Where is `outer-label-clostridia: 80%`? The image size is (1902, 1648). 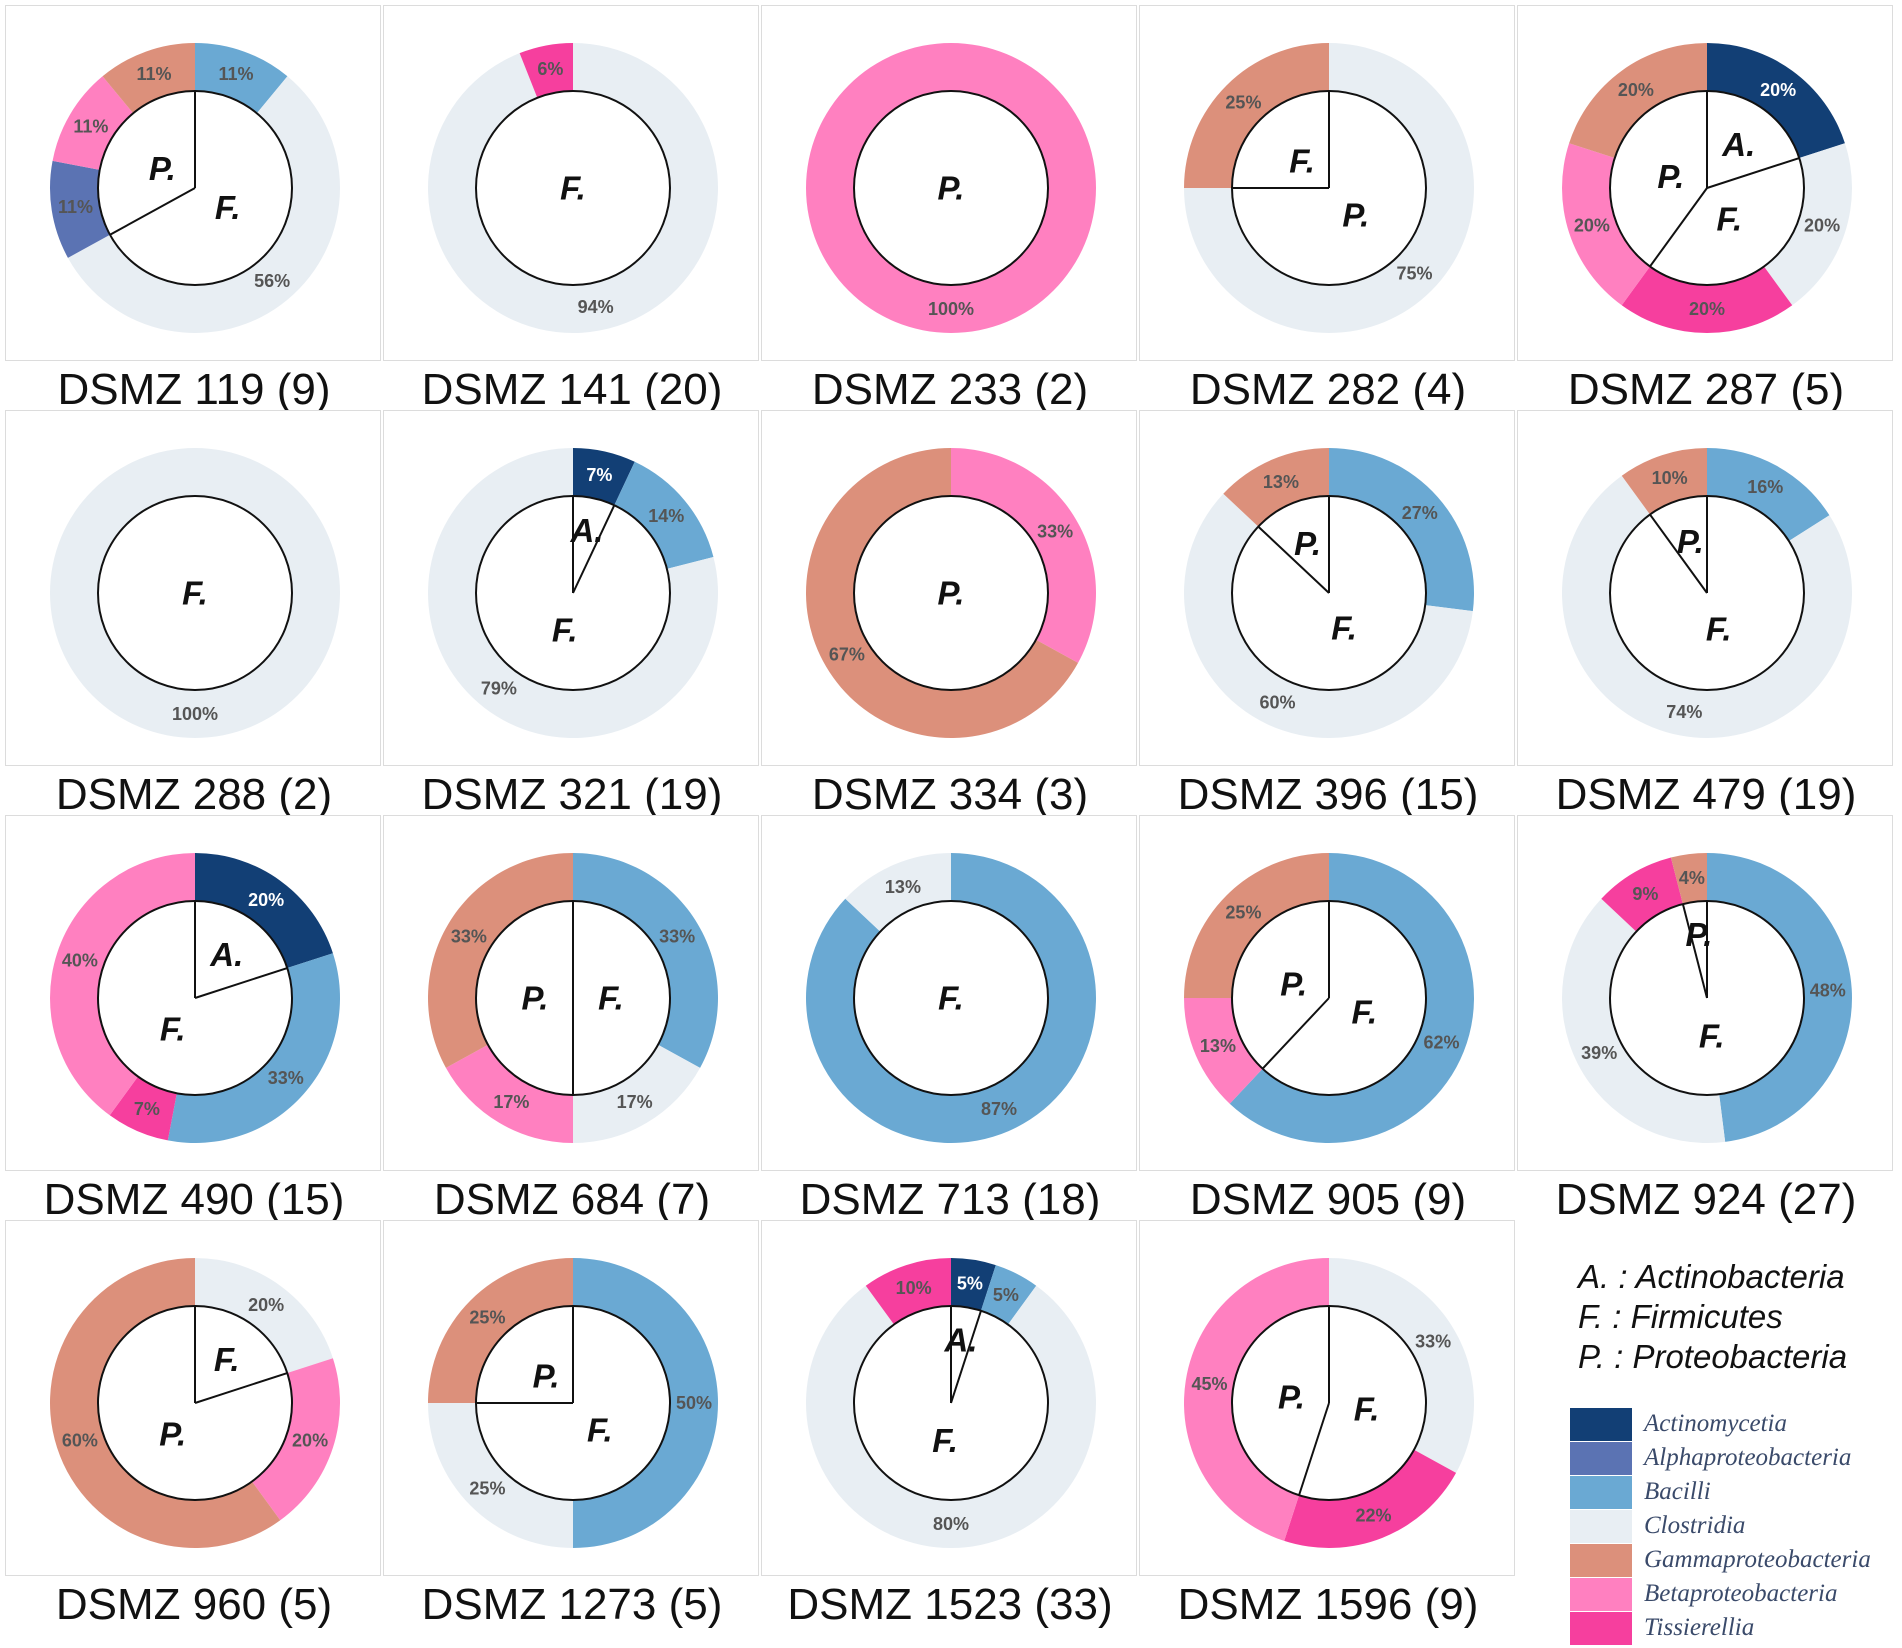
outer-label-clostridia: 80% is located at coordinates (951, 1524).